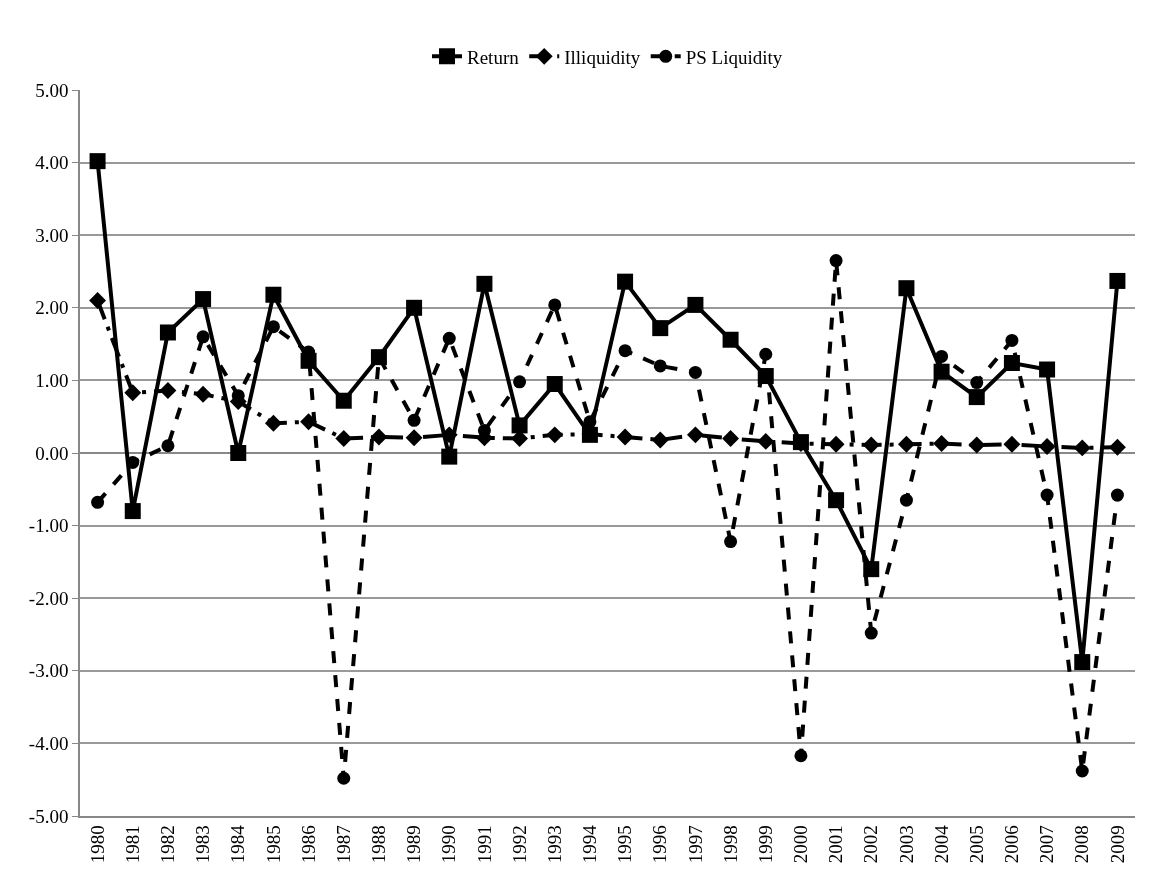 This screenshot has width=1155, height=886. Describe the element at coordinates (871, 844) in the screenshot. I see `x-tick-label: 2002` at that location.